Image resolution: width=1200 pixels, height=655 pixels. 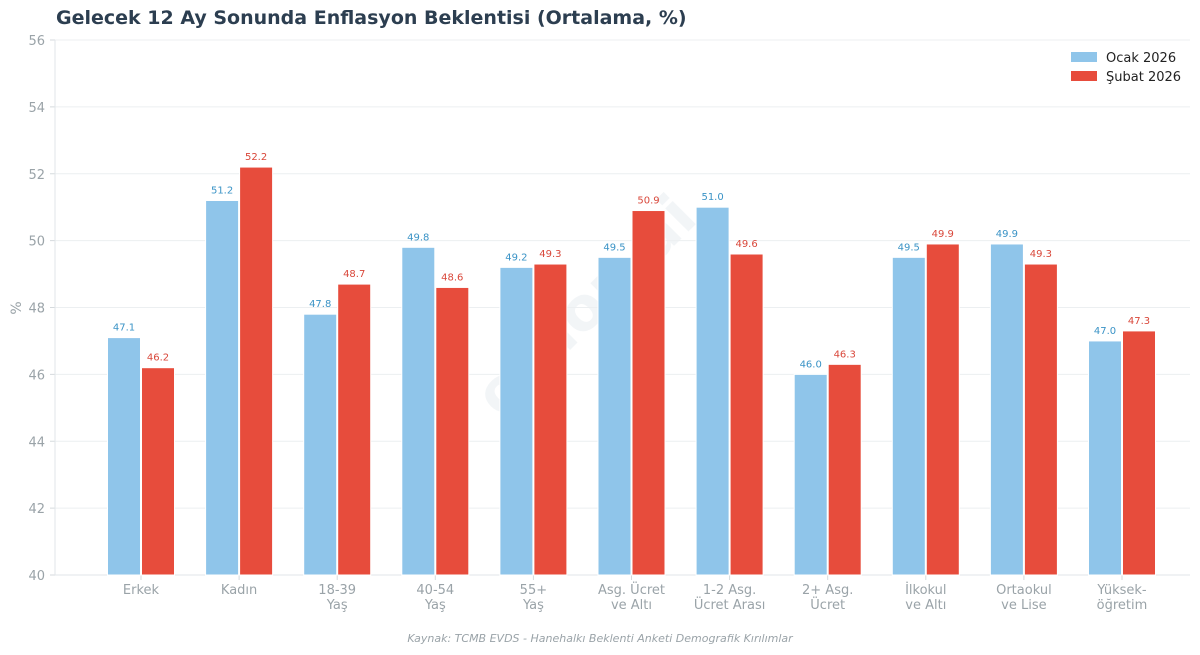 I want to click on data-label: 51.0, so click(x=712, y=197).